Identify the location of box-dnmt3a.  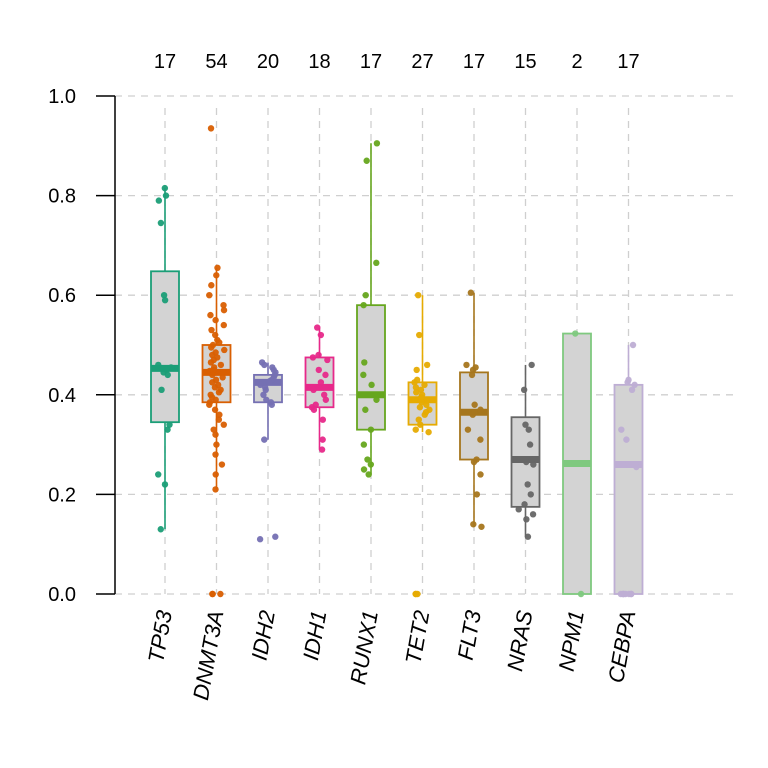
(216, 361).